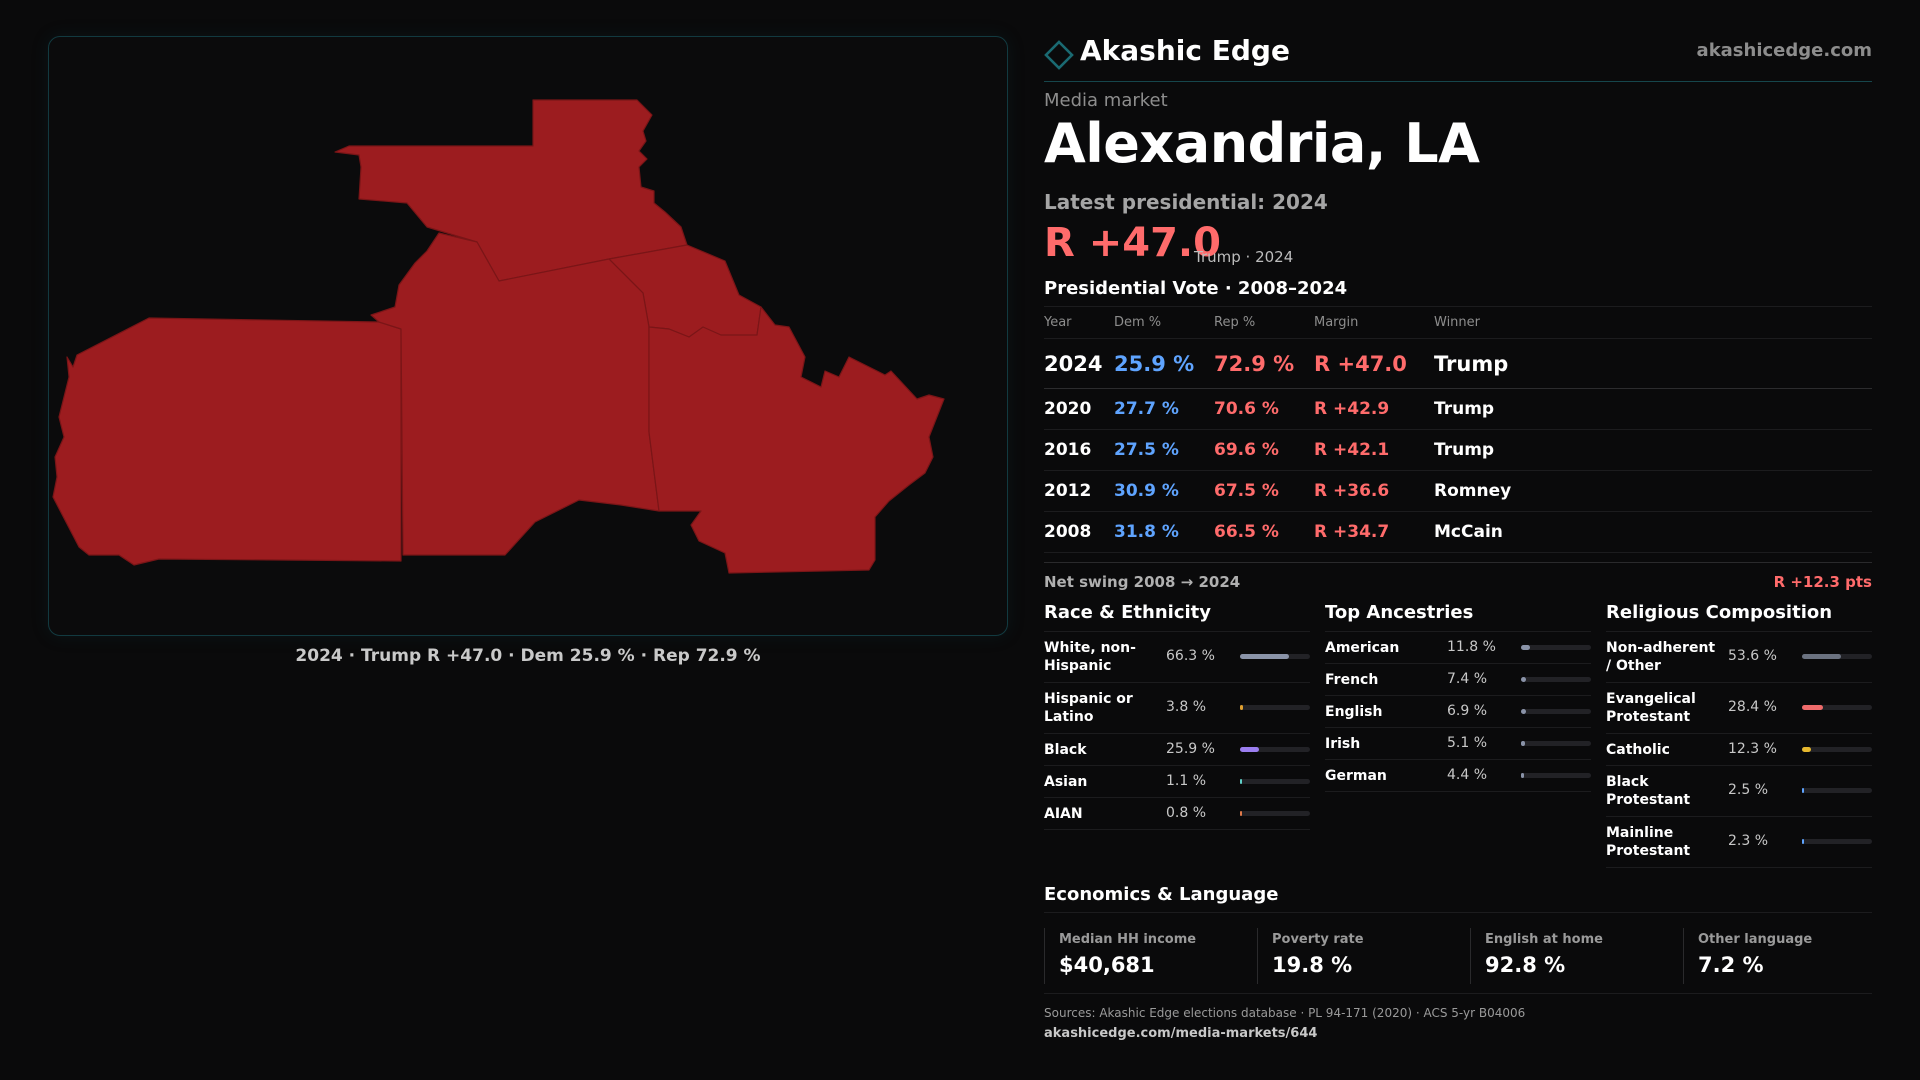  Describe the element at coordinates (1739, 617) in the screenshot. I see `religion-section-title: Religious Composition` at that location.